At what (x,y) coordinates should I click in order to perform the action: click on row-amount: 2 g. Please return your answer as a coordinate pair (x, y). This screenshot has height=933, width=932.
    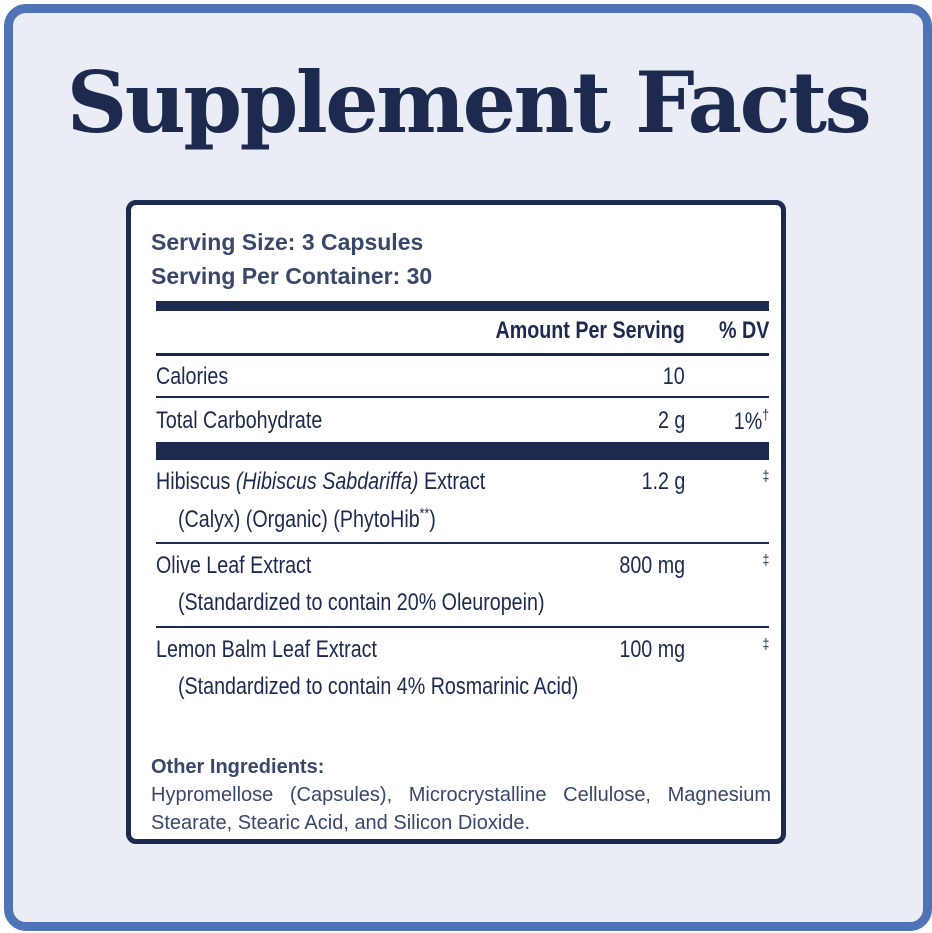
    Looking at the image, I should click on (671, 420).